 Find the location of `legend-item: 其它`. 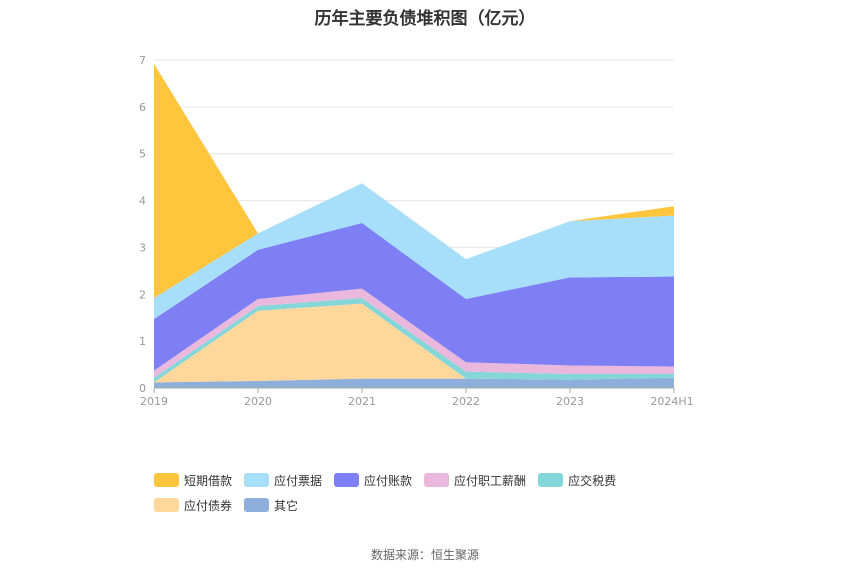

legend-item: 其它 is located at coordinates (271, 505).